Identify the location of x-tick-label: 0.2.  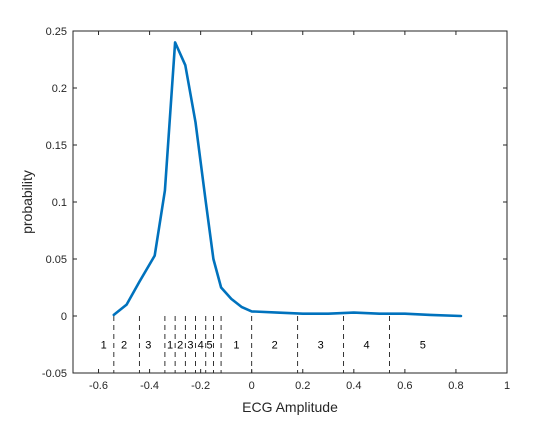
(302, 386).